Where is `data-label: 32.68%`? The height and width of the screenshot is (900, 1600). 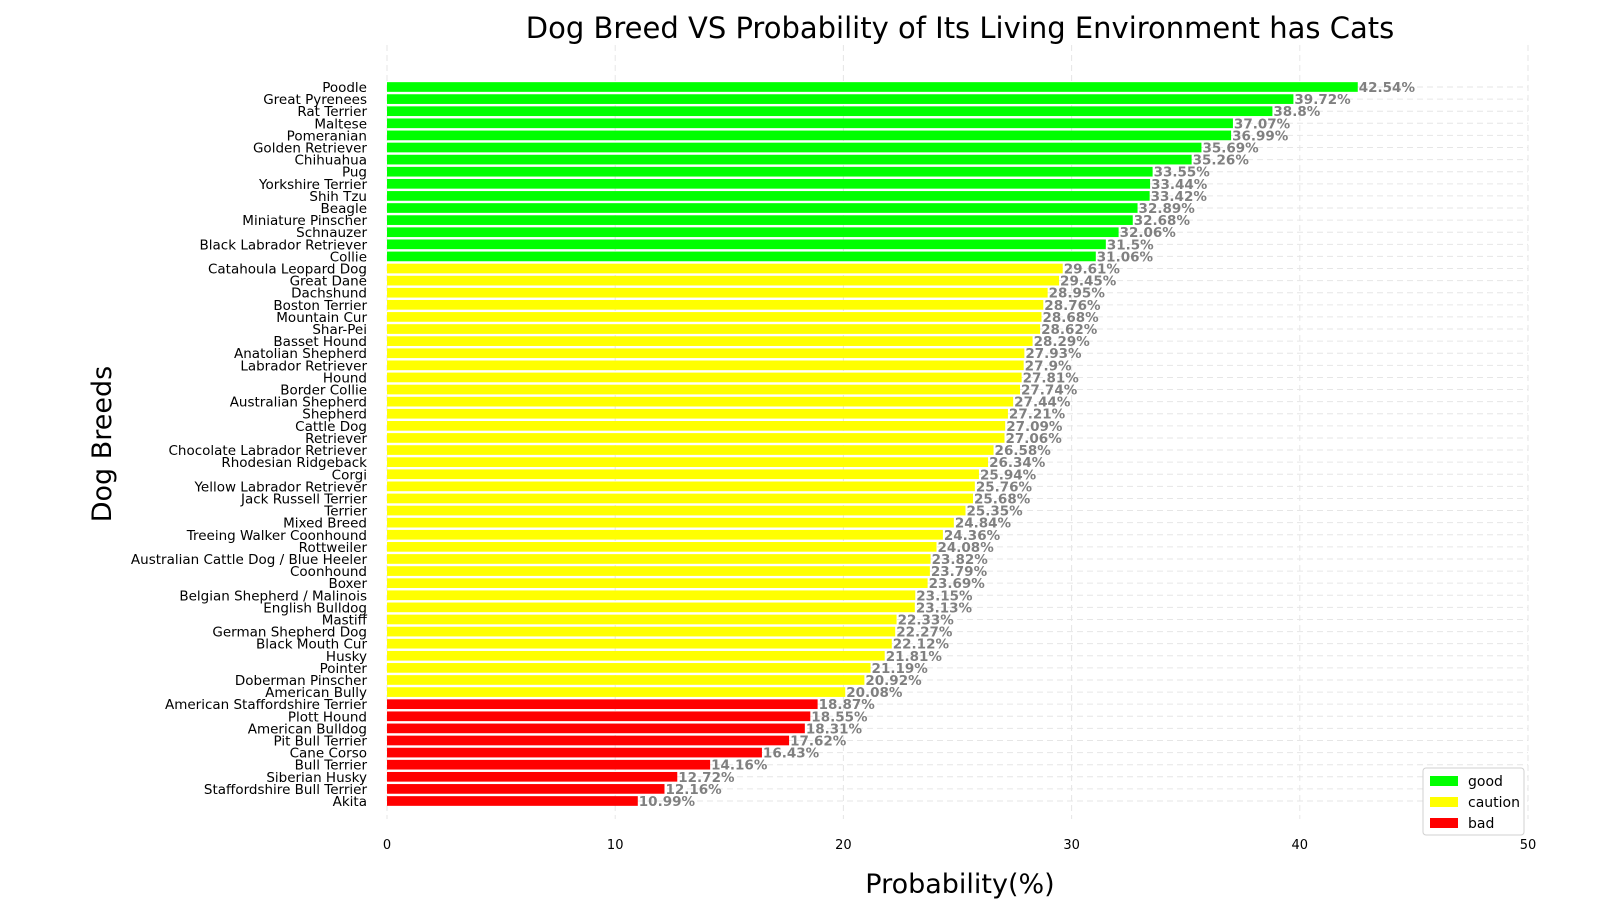
data-label: 32.68% is located at coordinates (1162, 221).